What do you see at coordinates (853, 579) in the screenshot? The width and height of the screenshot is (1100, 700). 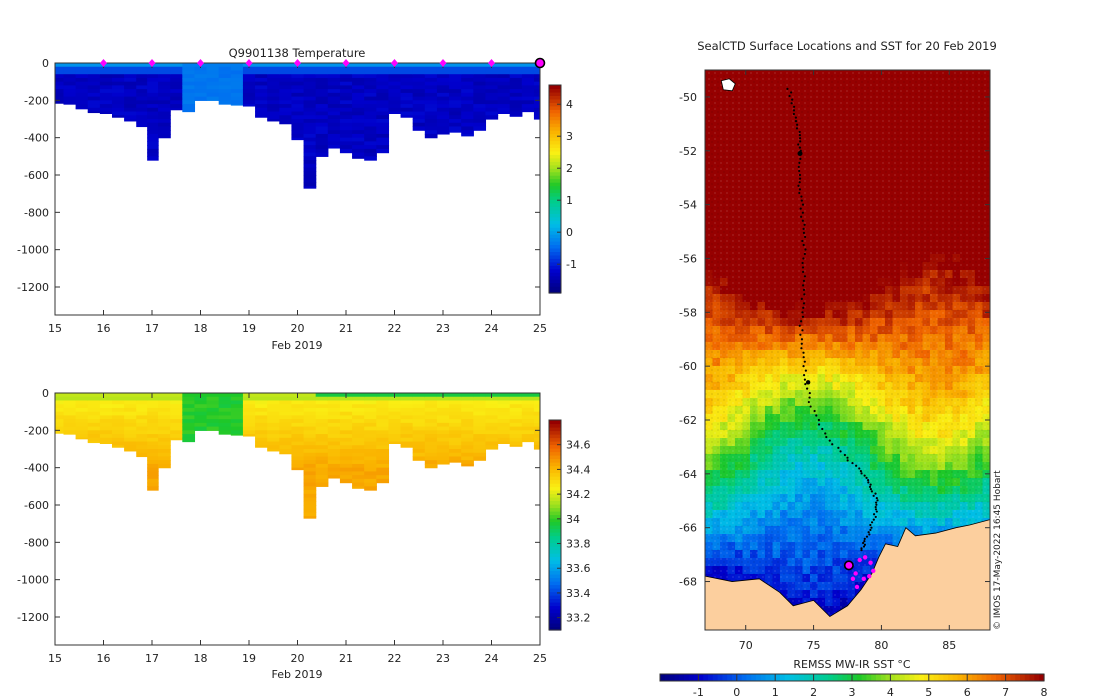 I see `surface-location` at bounding box center [853, 579].